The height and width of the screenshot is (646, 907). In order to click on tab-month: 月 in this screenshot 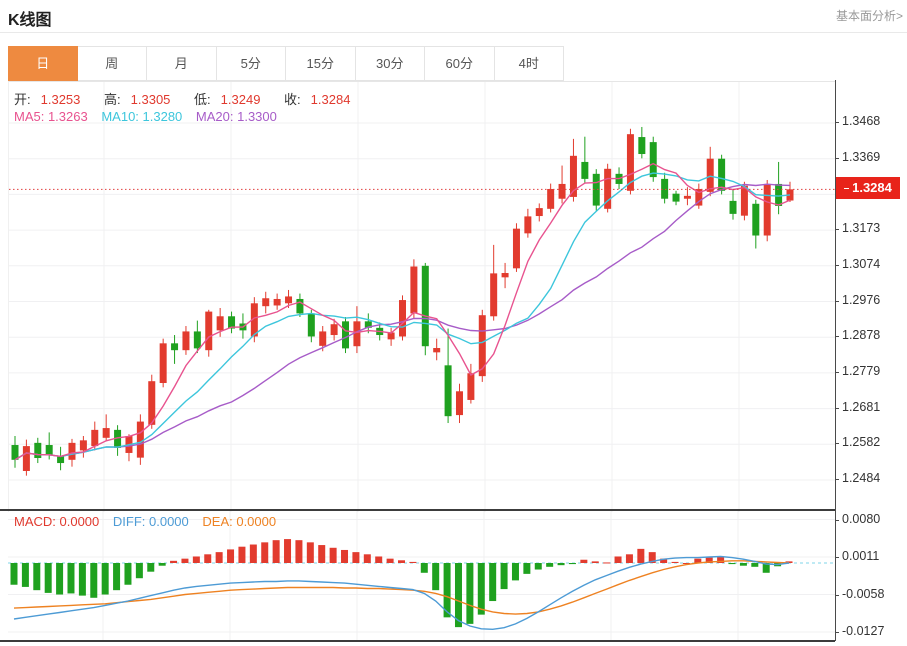, I will do `click(182, 63)`.